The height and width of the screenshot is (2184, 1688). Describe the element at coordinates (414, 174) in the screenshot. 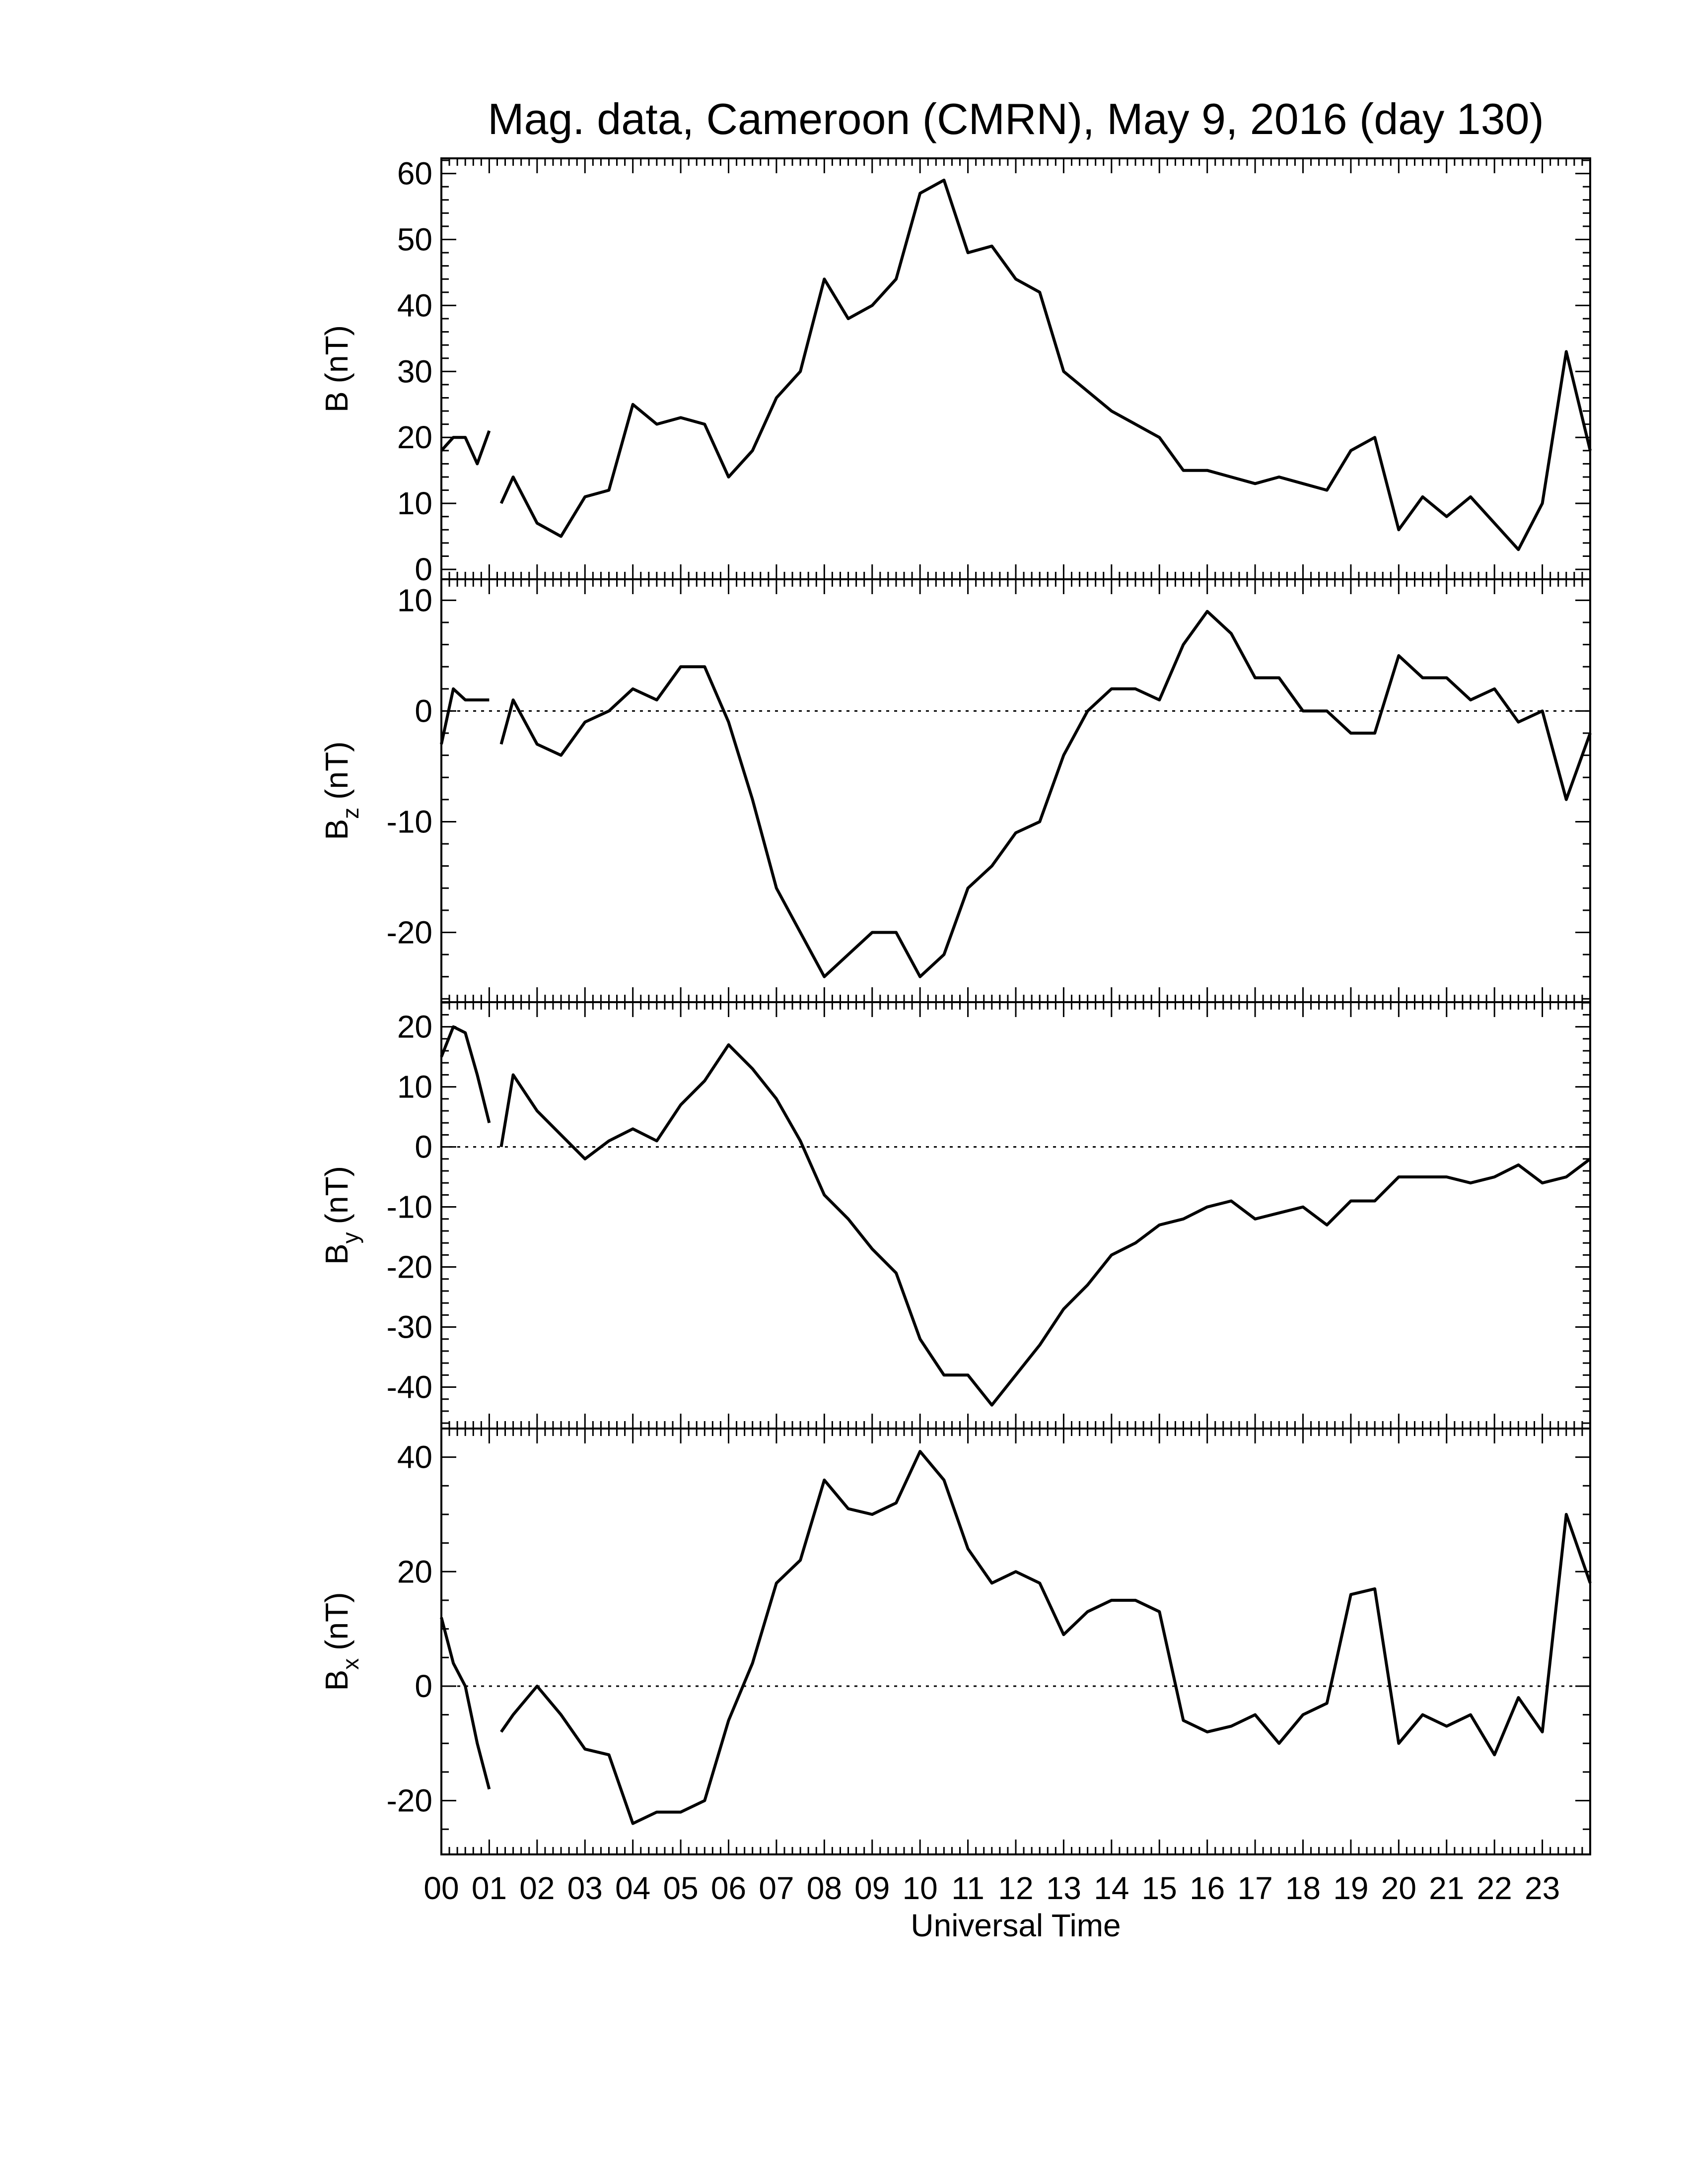

I see `y-tick-label: 60` at that location.